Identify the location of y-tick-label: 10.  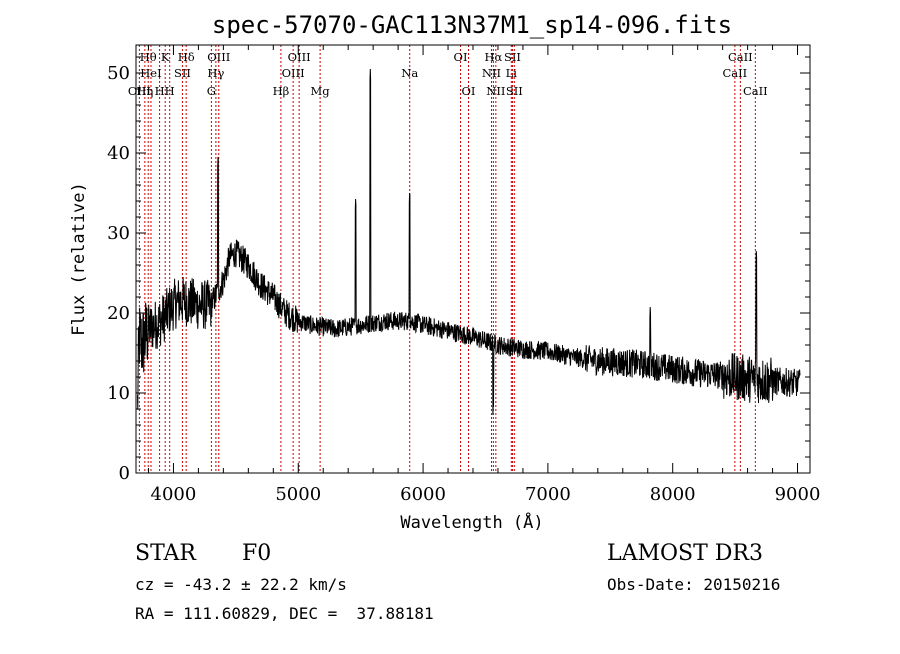
(118, 393).